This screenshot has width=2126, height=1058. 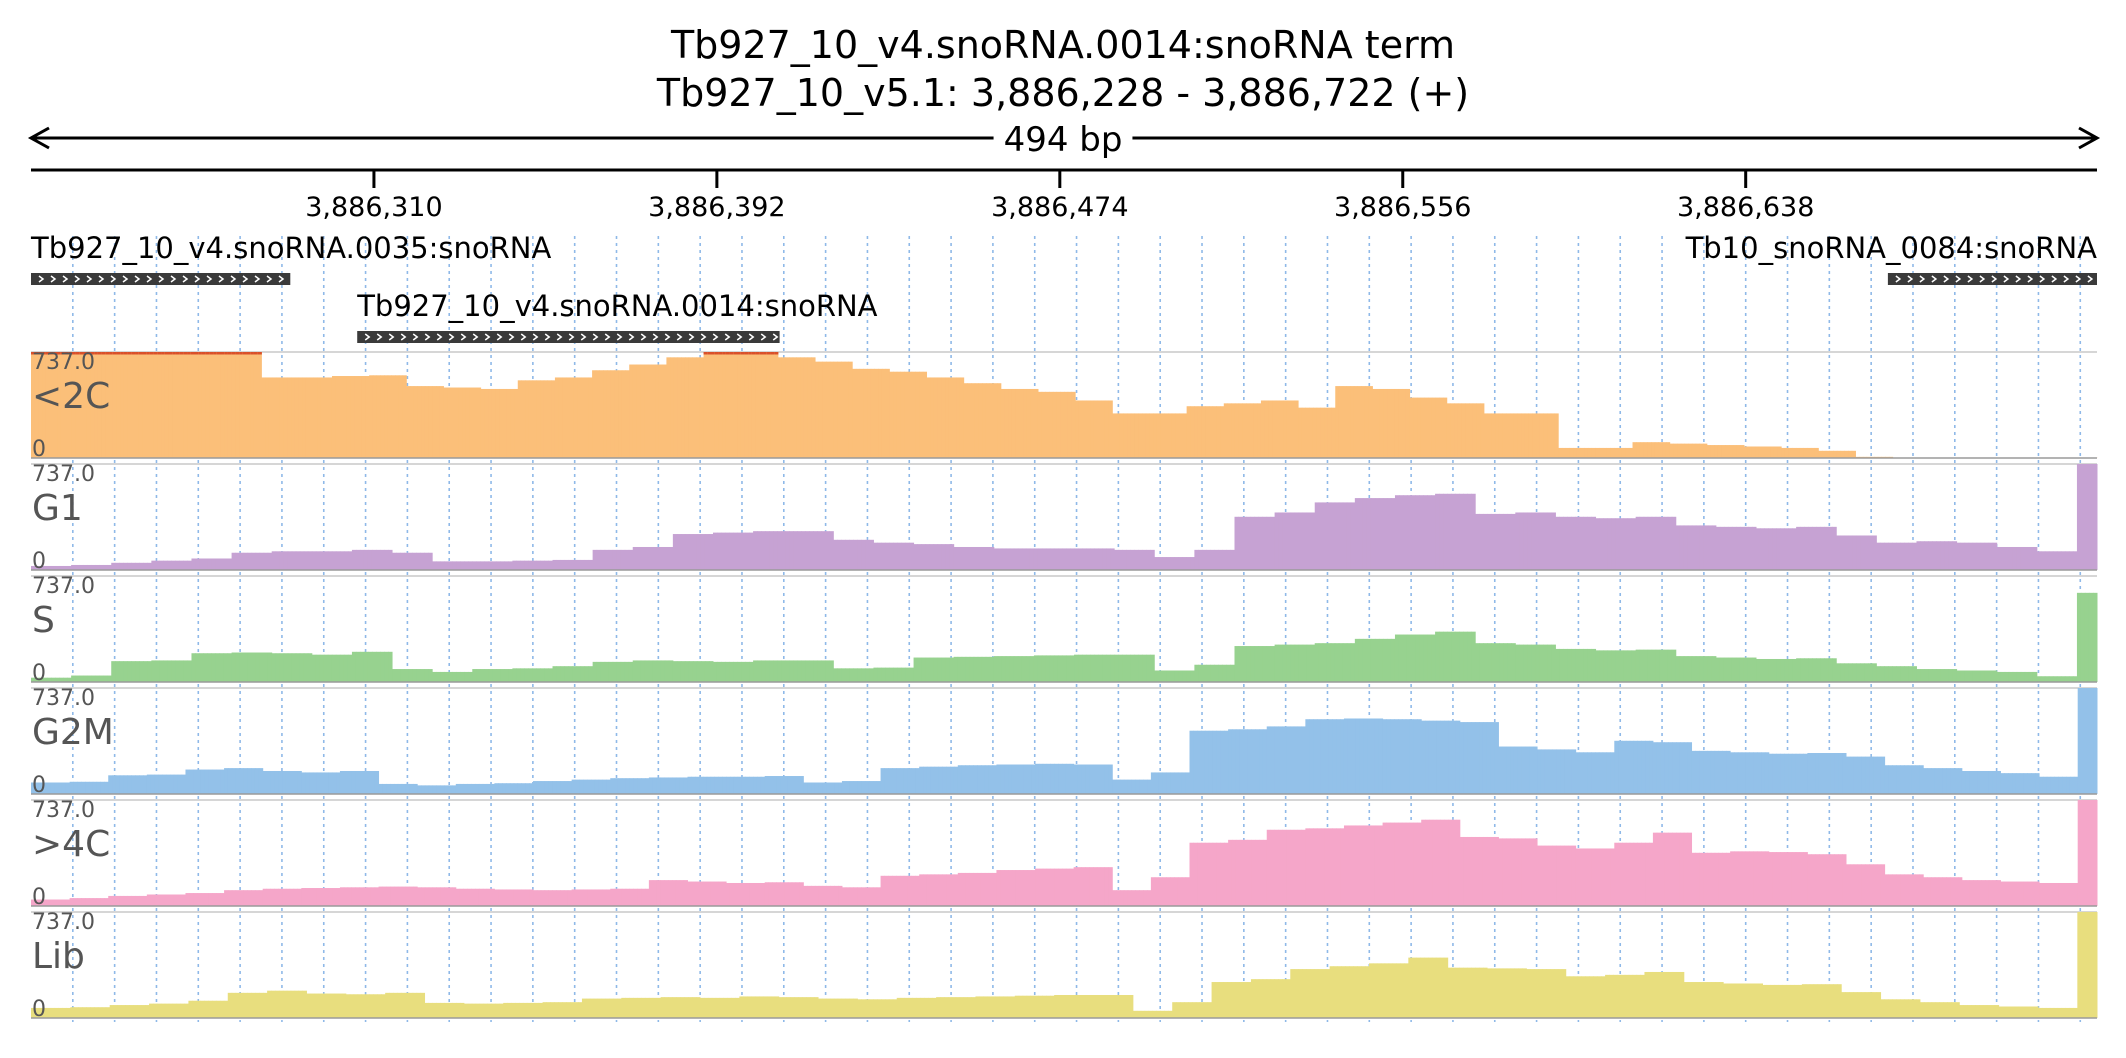 What do you see at coordinates (39, 673) in the screenshot?
I see `y-min-label: 0` at bounding box center [39, 673].